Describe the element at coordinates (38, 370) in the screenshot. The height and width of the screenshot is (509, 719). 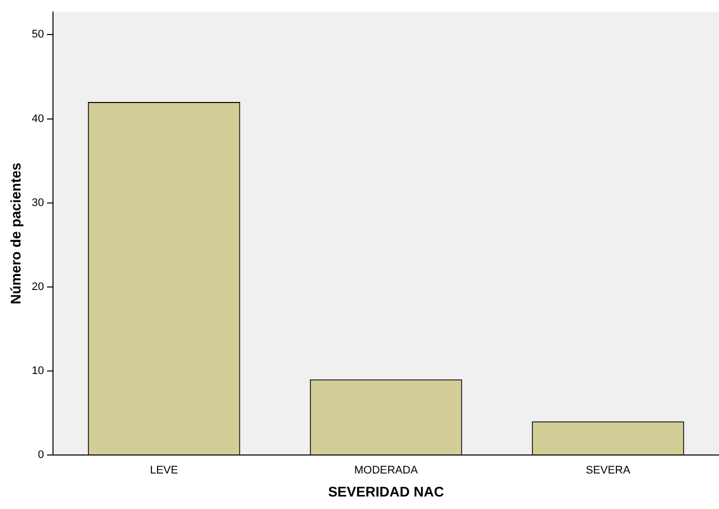
I see `y-tick-label: 10` at that location.